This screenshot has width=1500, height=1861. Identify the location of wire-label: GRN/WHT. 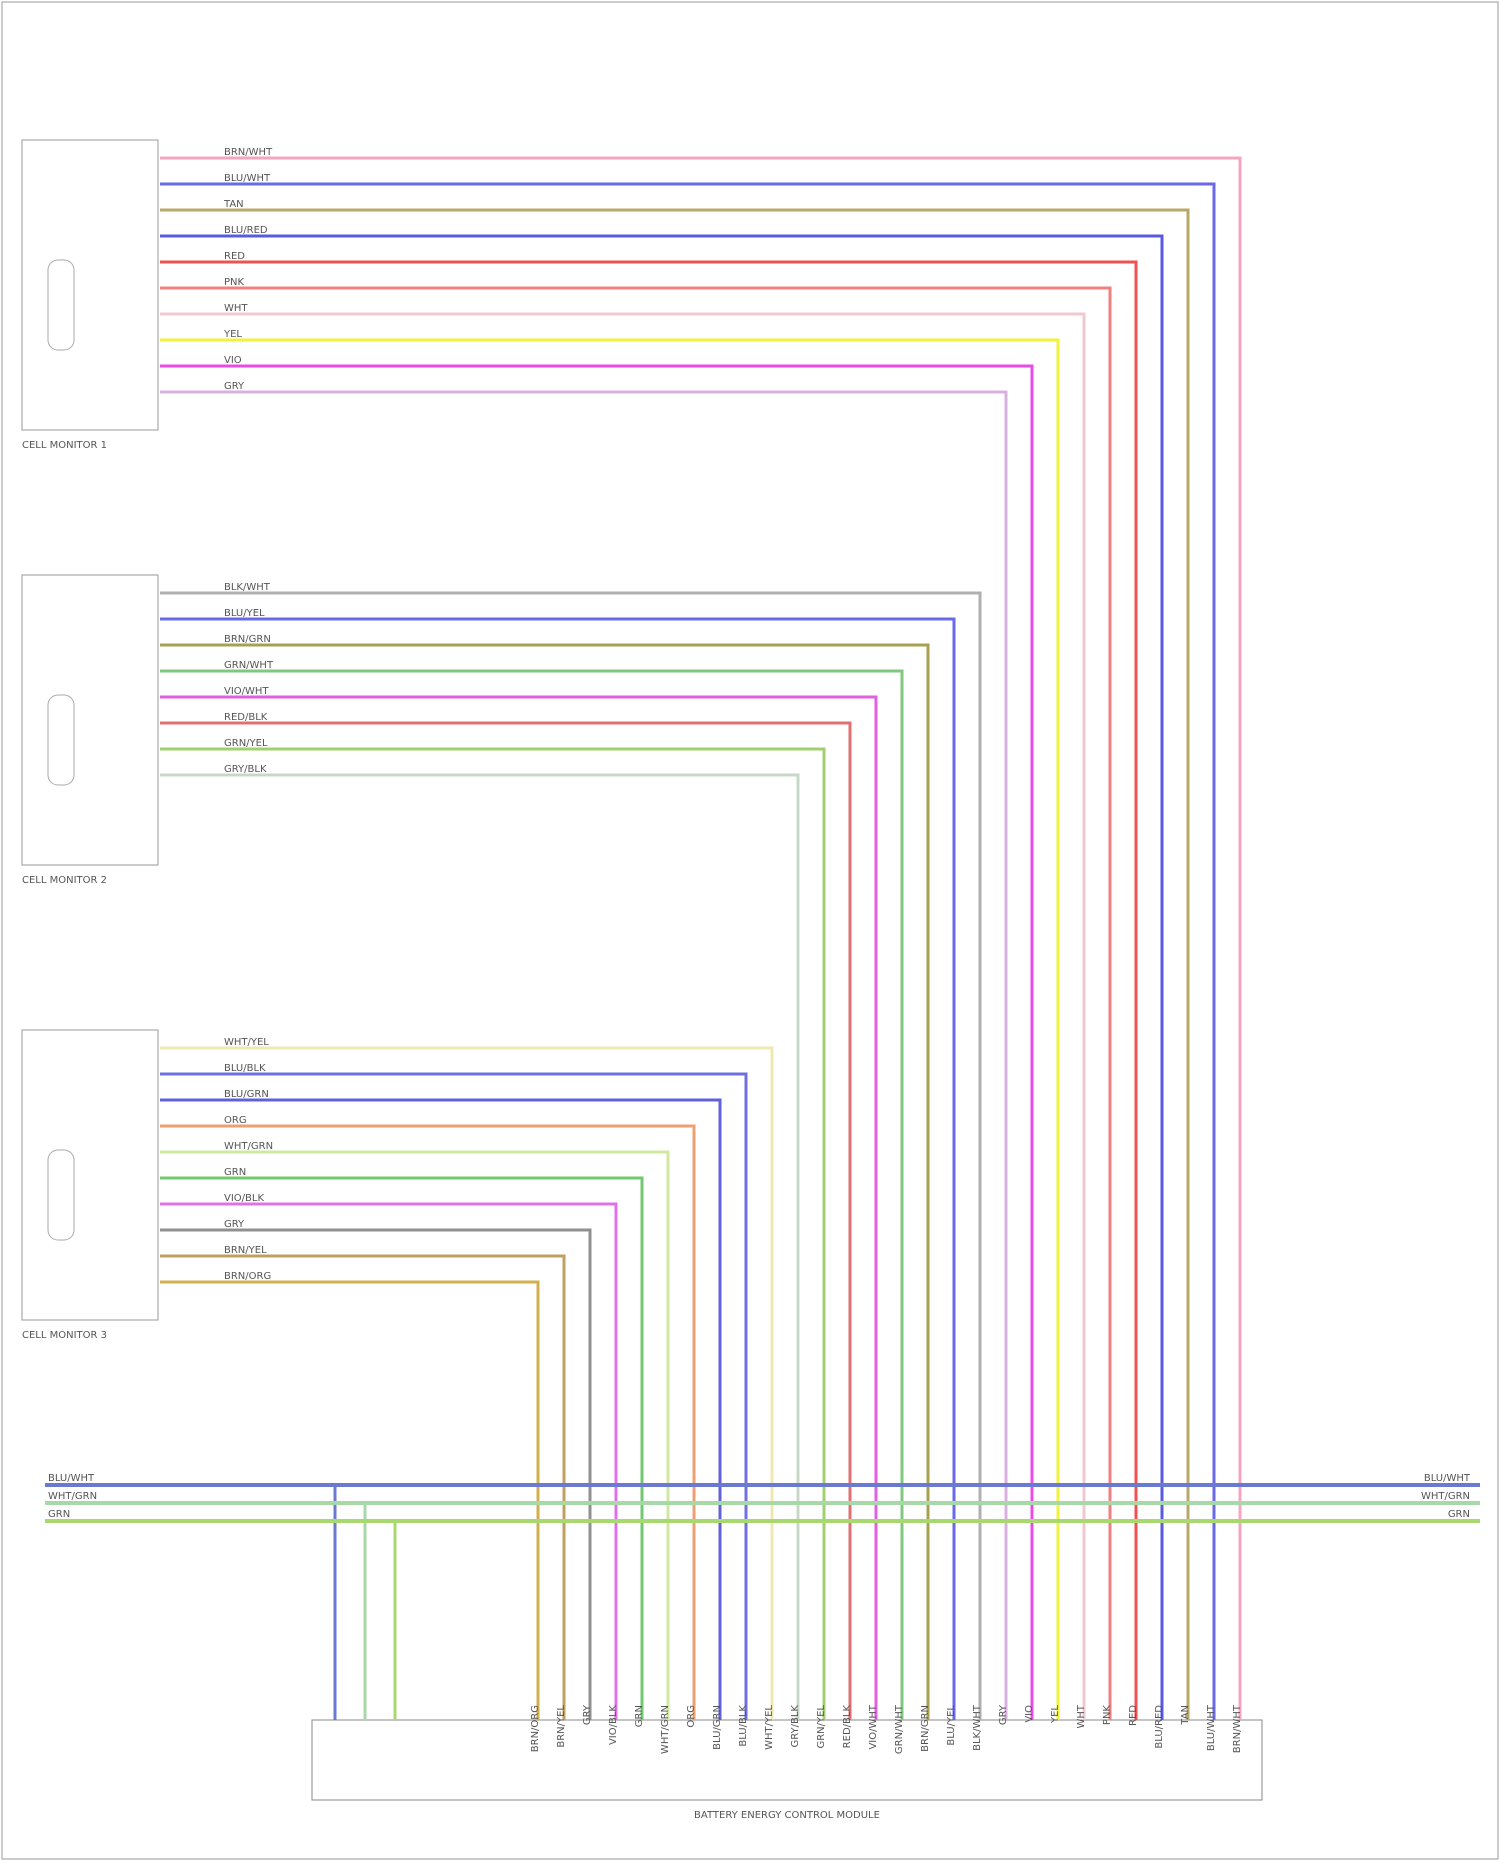
(249, 665).